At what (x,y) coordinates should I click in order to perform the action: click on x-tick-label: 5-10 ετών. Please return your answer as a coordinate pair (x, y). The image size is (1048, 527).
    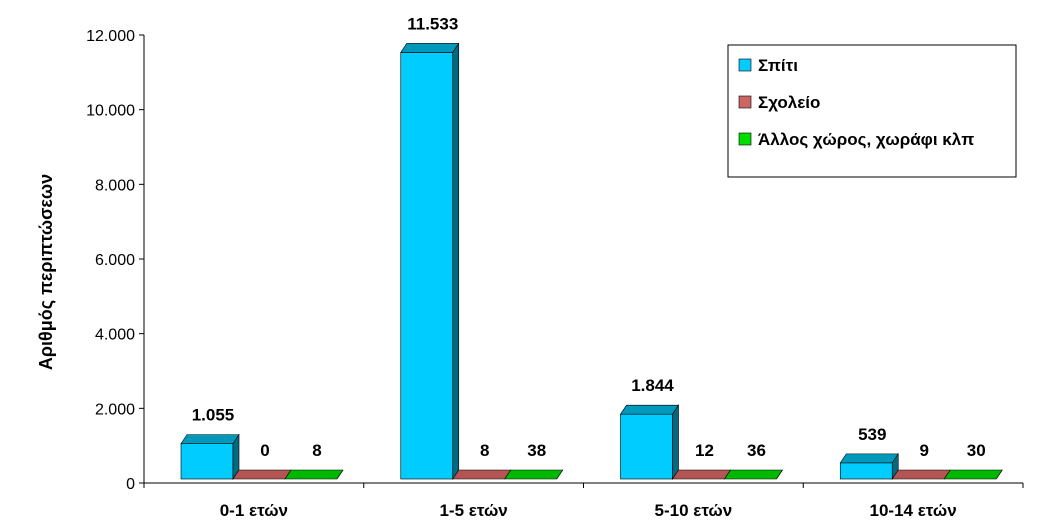
    Looking at the image, I should click on (694, 510).